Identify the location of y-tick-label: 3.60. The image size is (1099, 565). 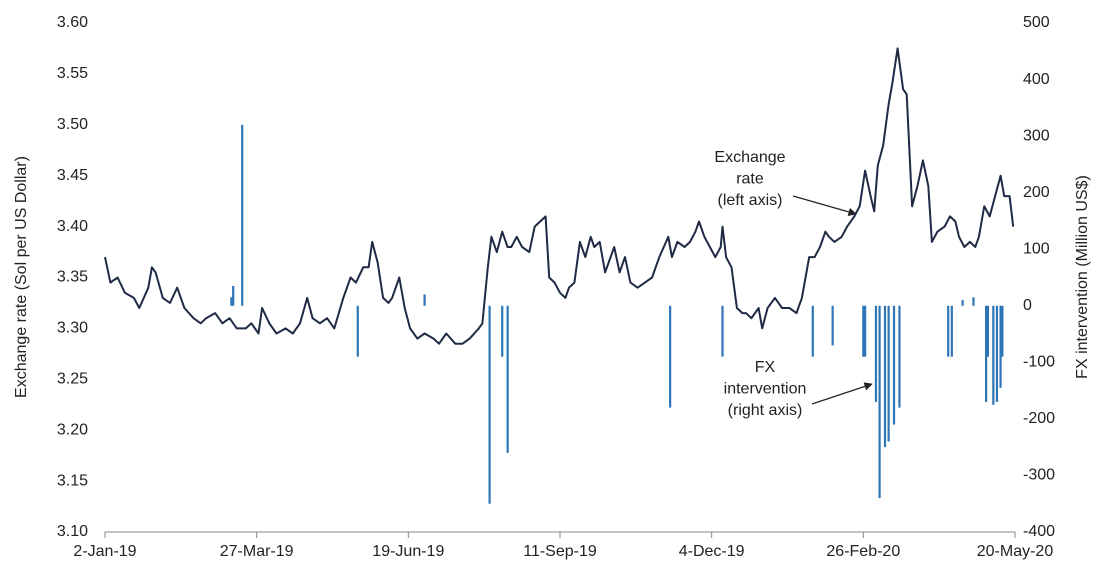
(72, 22).